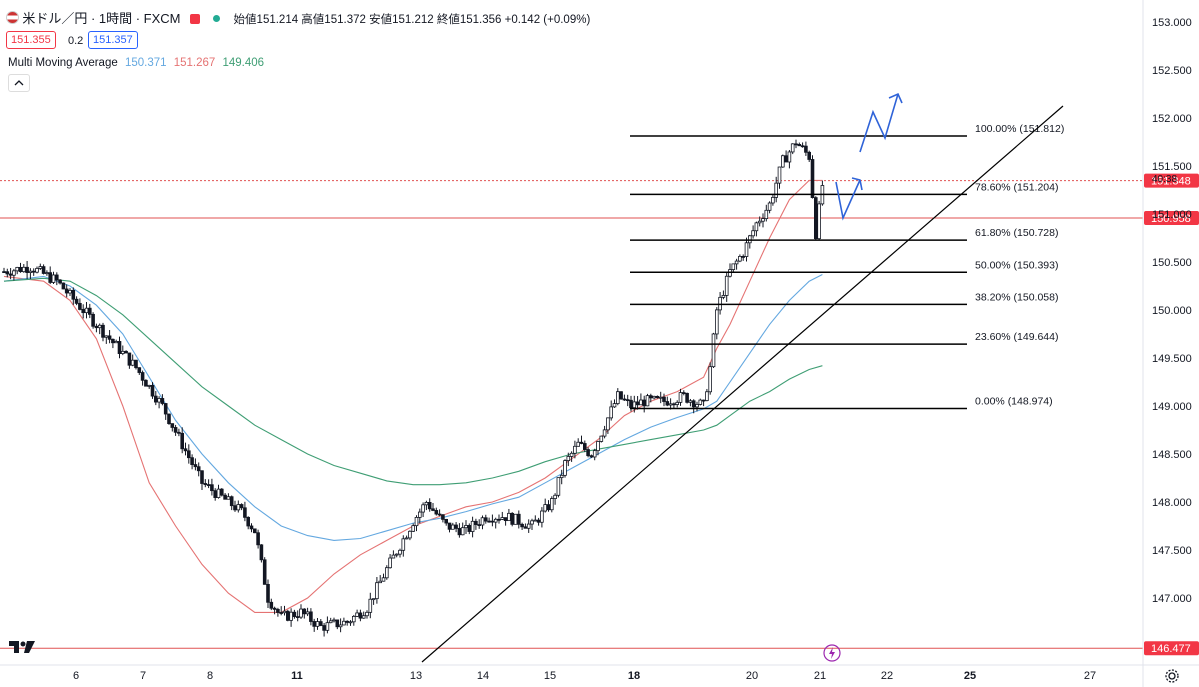  What do you see at coordinates (879, 123) in the screenshot?
I see `large-projection-arrow` at bounding box center [879, 123].